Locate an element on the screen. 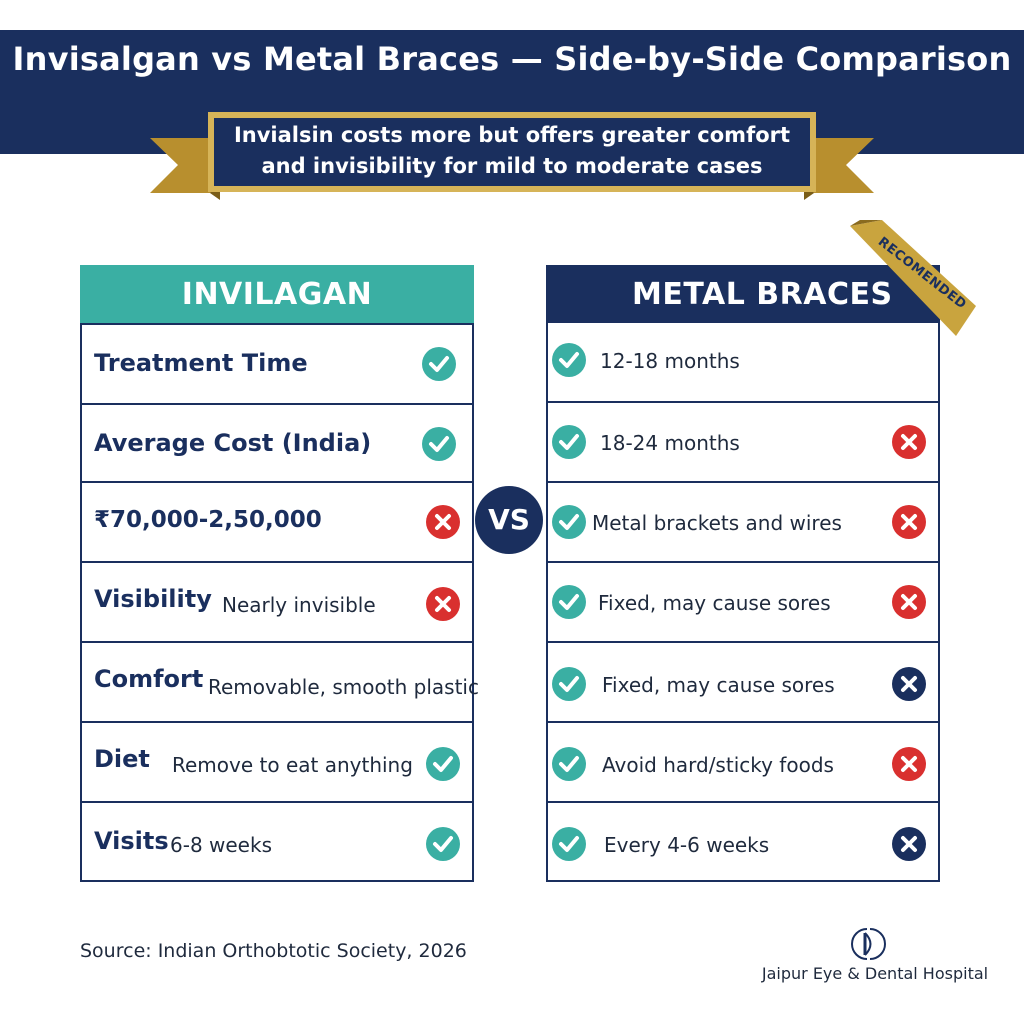 The height and width of the screenshot is (1024, 1024). table-row: Treatment Time is located at coordinates (277, 363).